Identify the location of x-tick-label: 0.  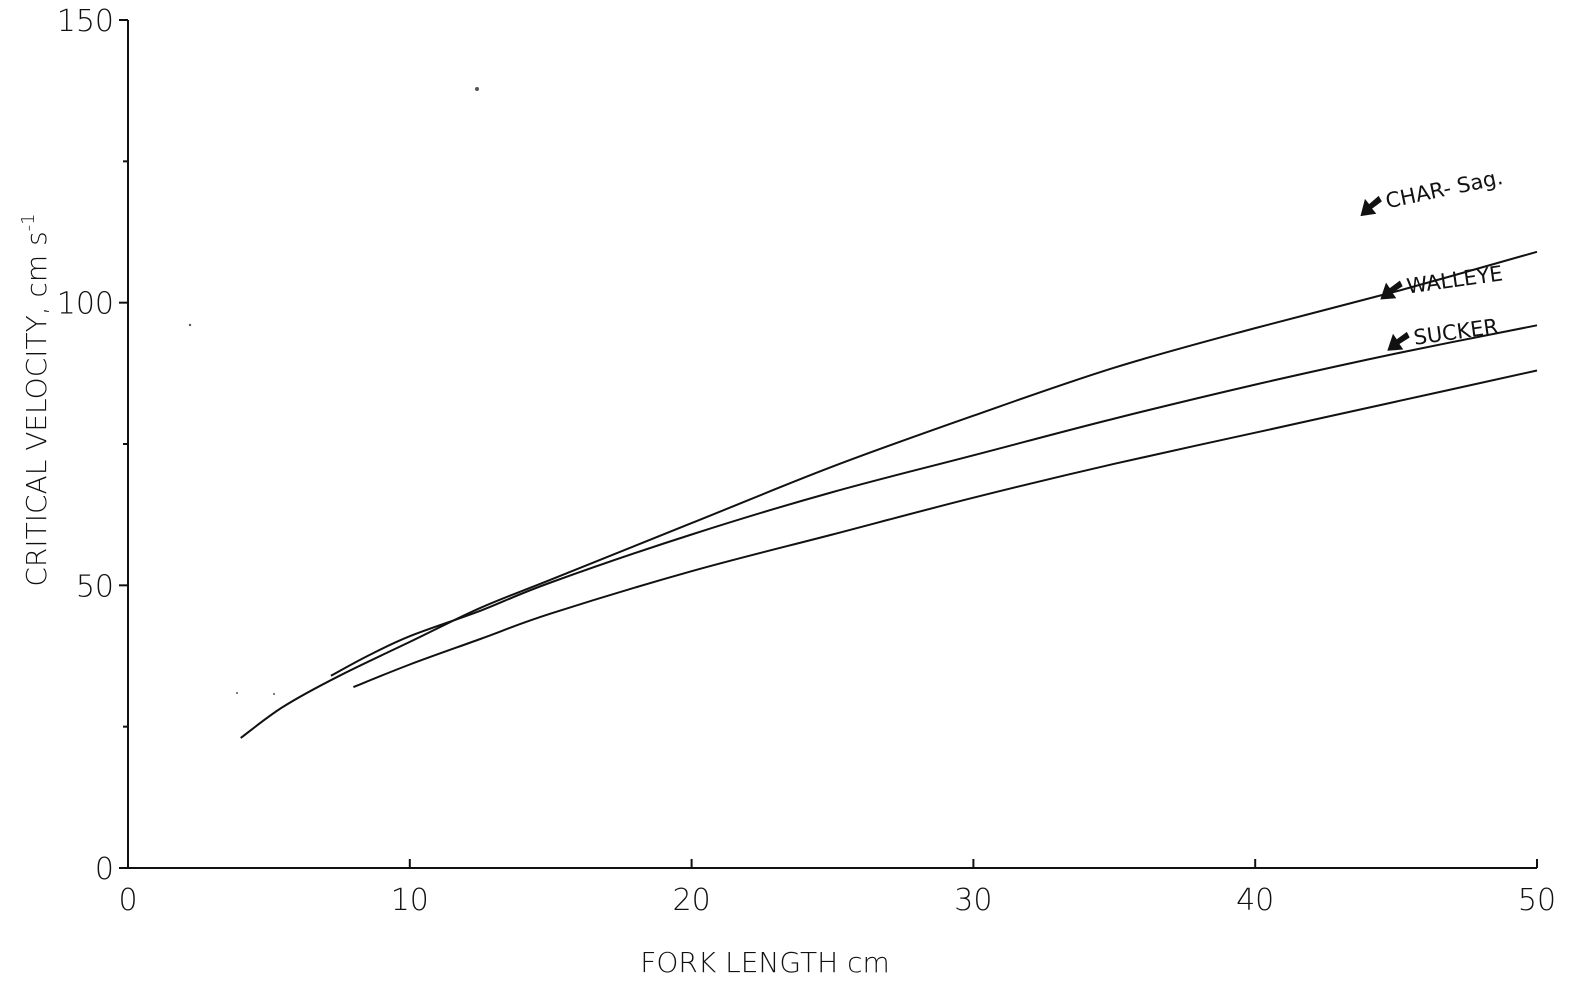
(127, 900).